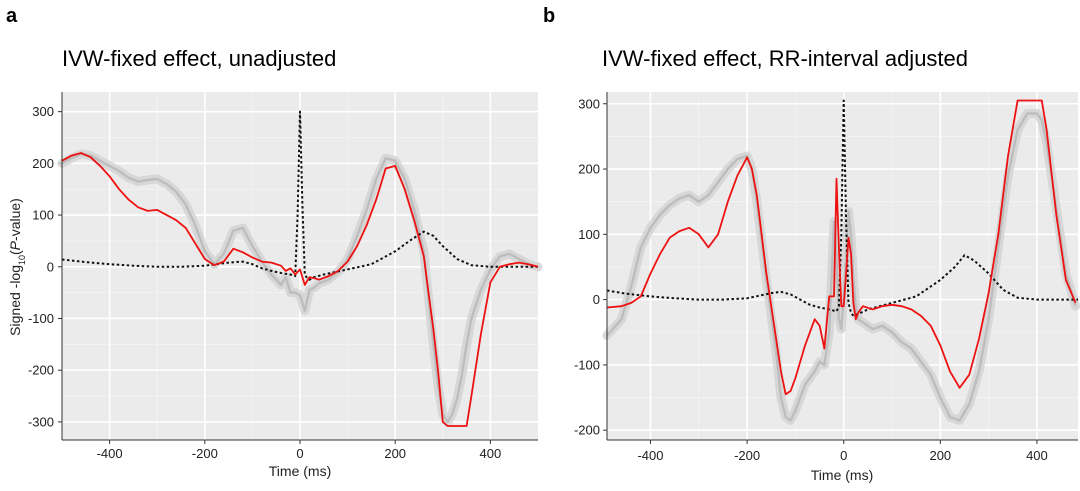 The image size is (1080, 491). Describe the element at coordinates (15, 219) in the screenshot. I see `ylabel-part-pvalue: -value)` at that location.